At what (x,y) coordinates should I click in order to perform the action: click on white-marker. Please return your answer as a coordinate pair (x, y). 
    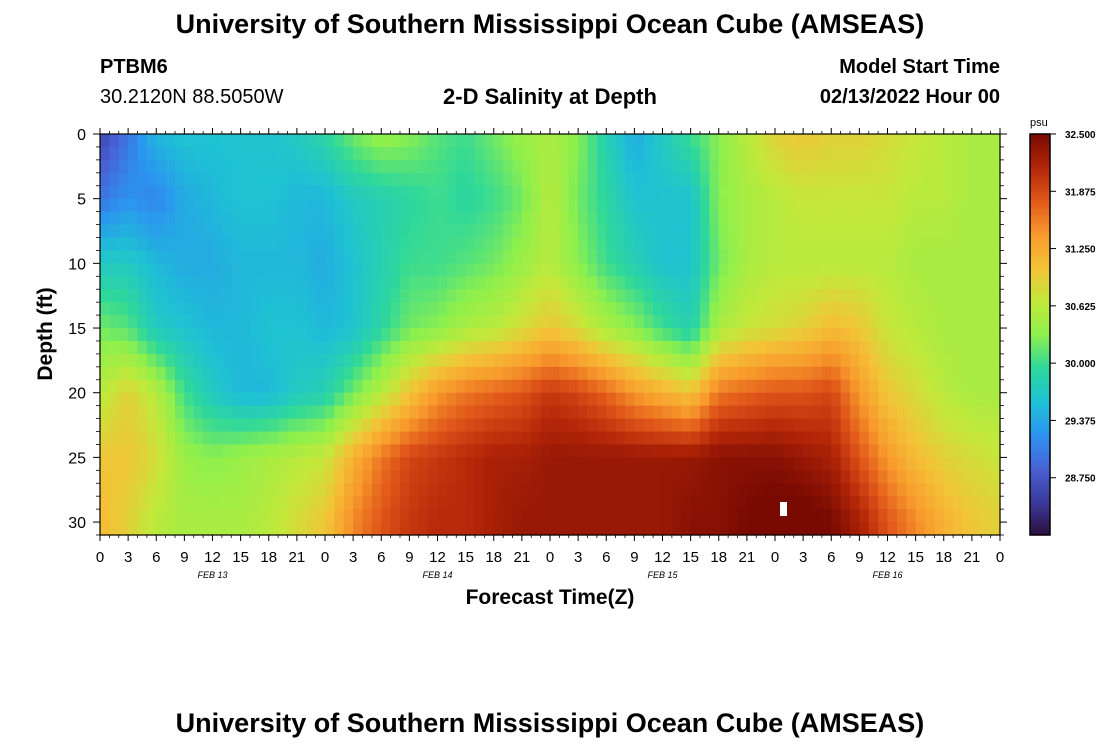
    Looking at the image, I should click on (783, 509).